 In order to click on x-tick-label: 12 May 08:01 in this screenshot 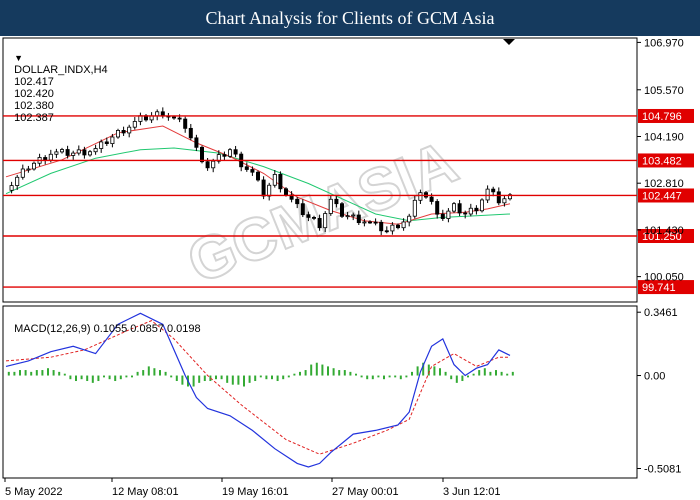, I will do `click(145, 492)`.